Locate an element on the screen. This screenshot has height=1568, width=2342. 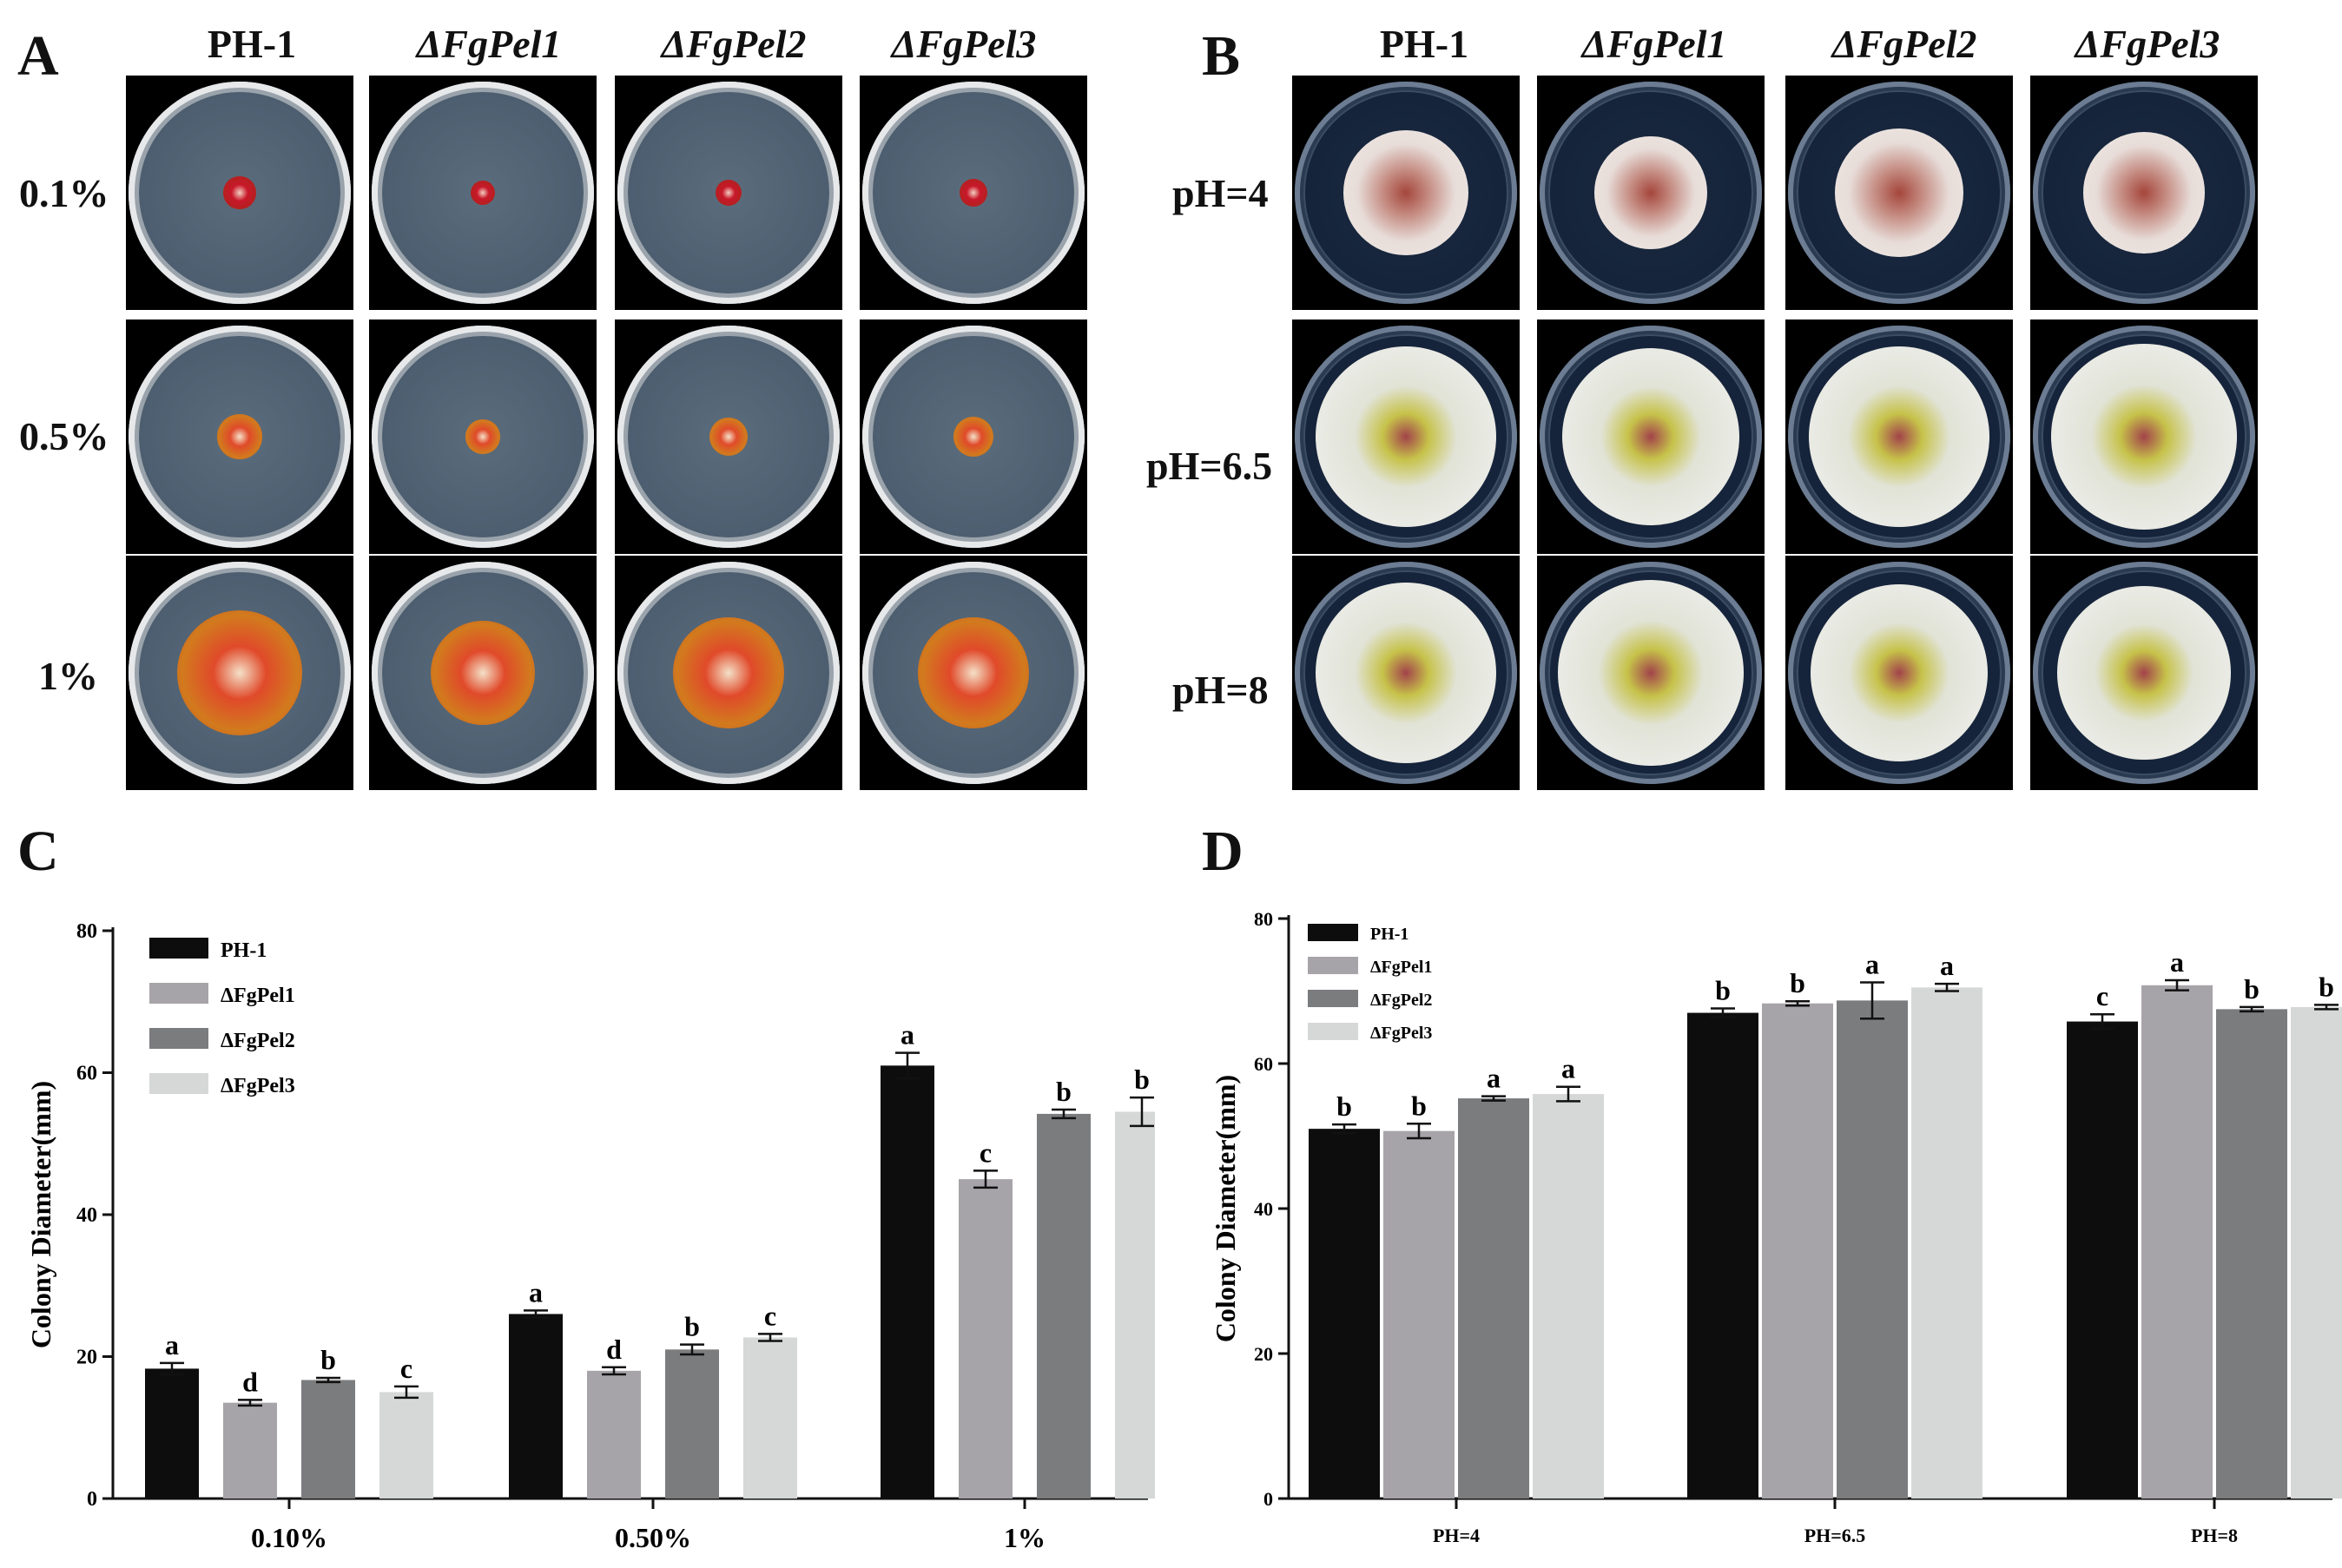
panel-a-col-label-4-text: ΔFgPel3 is located at coordinates (964, 44).